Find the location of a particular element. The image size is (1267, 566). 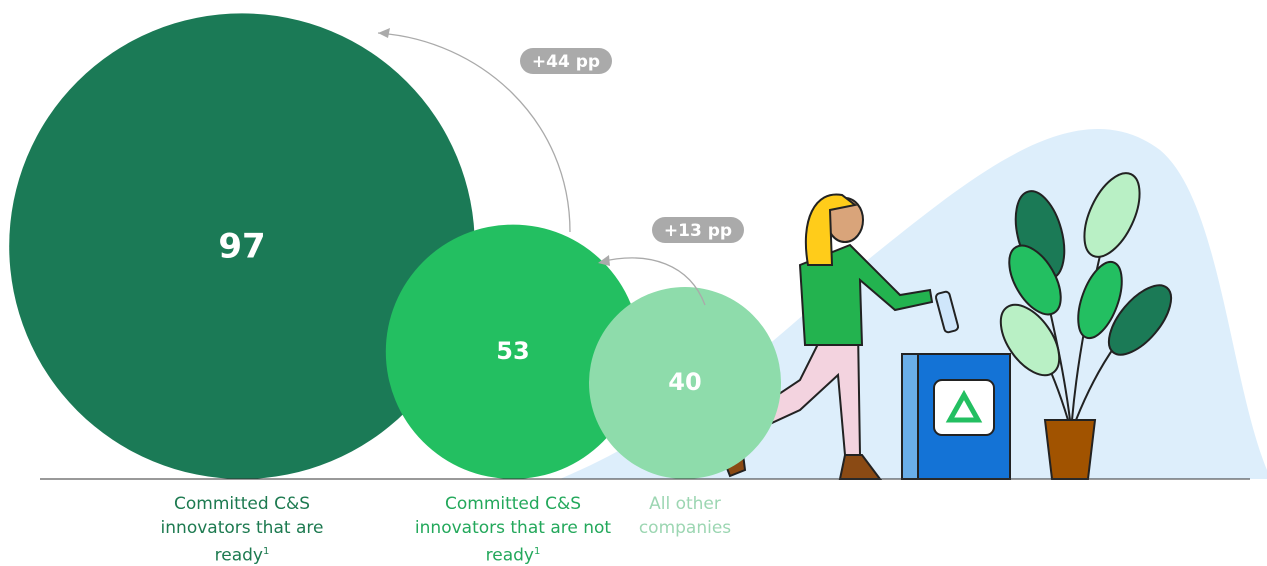

value-label: 97 is located at coordinates (241, 247).